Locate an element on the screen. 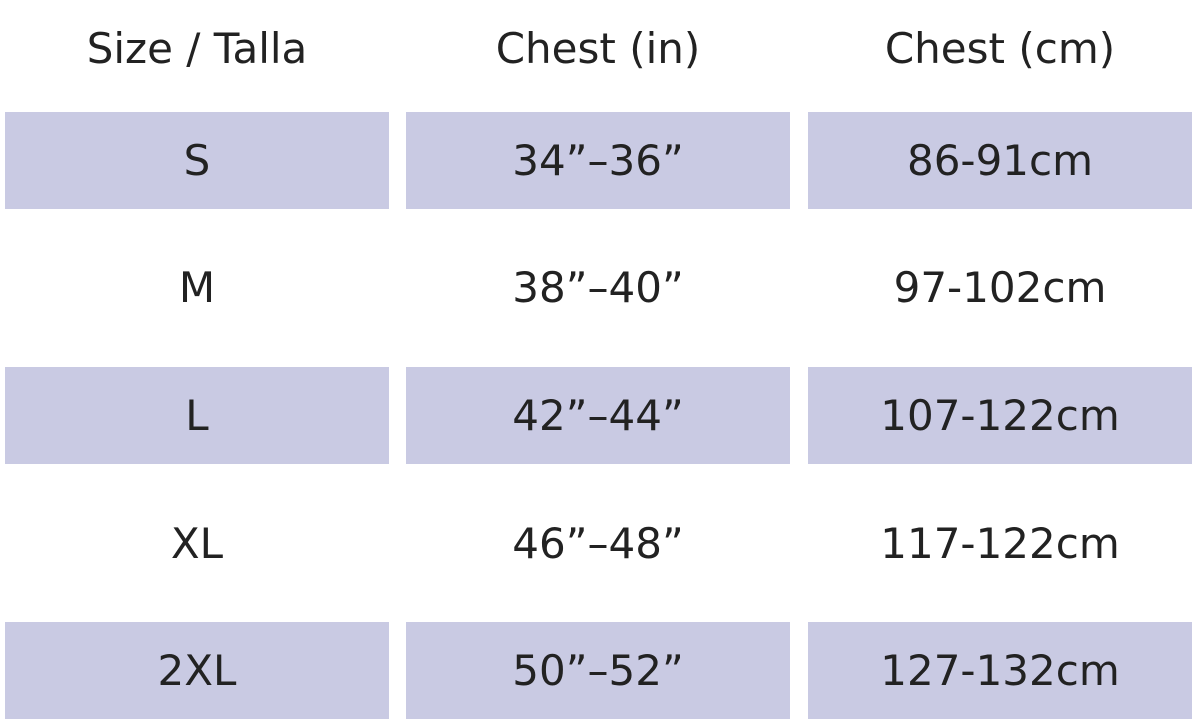 The width and height of the screenshot is (1200, 723). table-cell: 42”–44” is located at coordinates (598, 415).